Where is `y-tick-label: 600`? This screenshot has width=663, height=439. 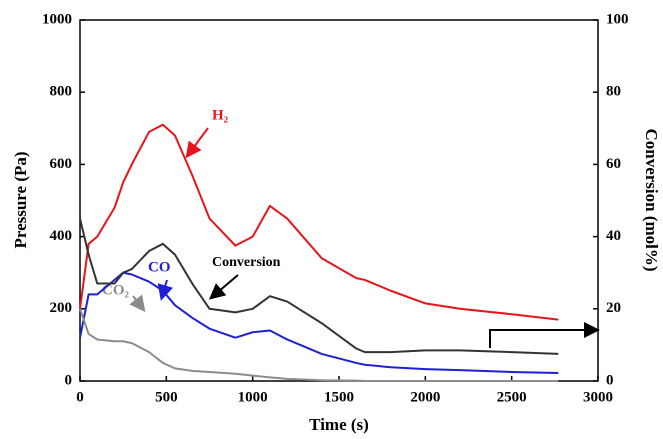
y-tick-label: 600 is located at coordinates (61, 164).